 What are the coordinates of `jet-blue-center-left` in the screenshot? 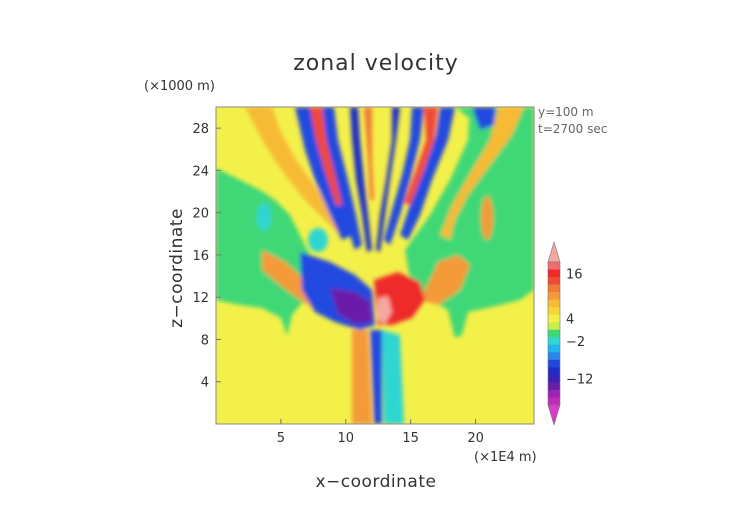 It's located at (361, 179).